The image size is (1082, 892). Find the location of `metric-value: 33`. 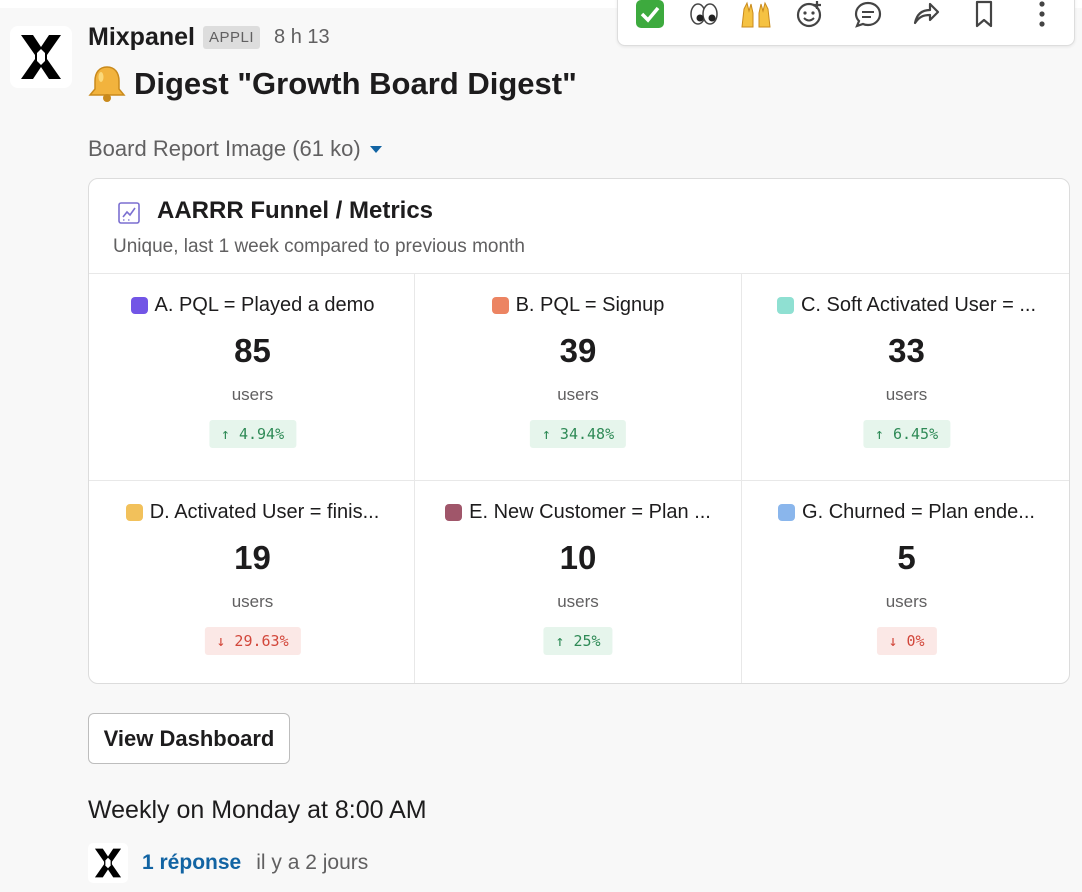

metric-value: 33 is located at coordinates (906, 350).